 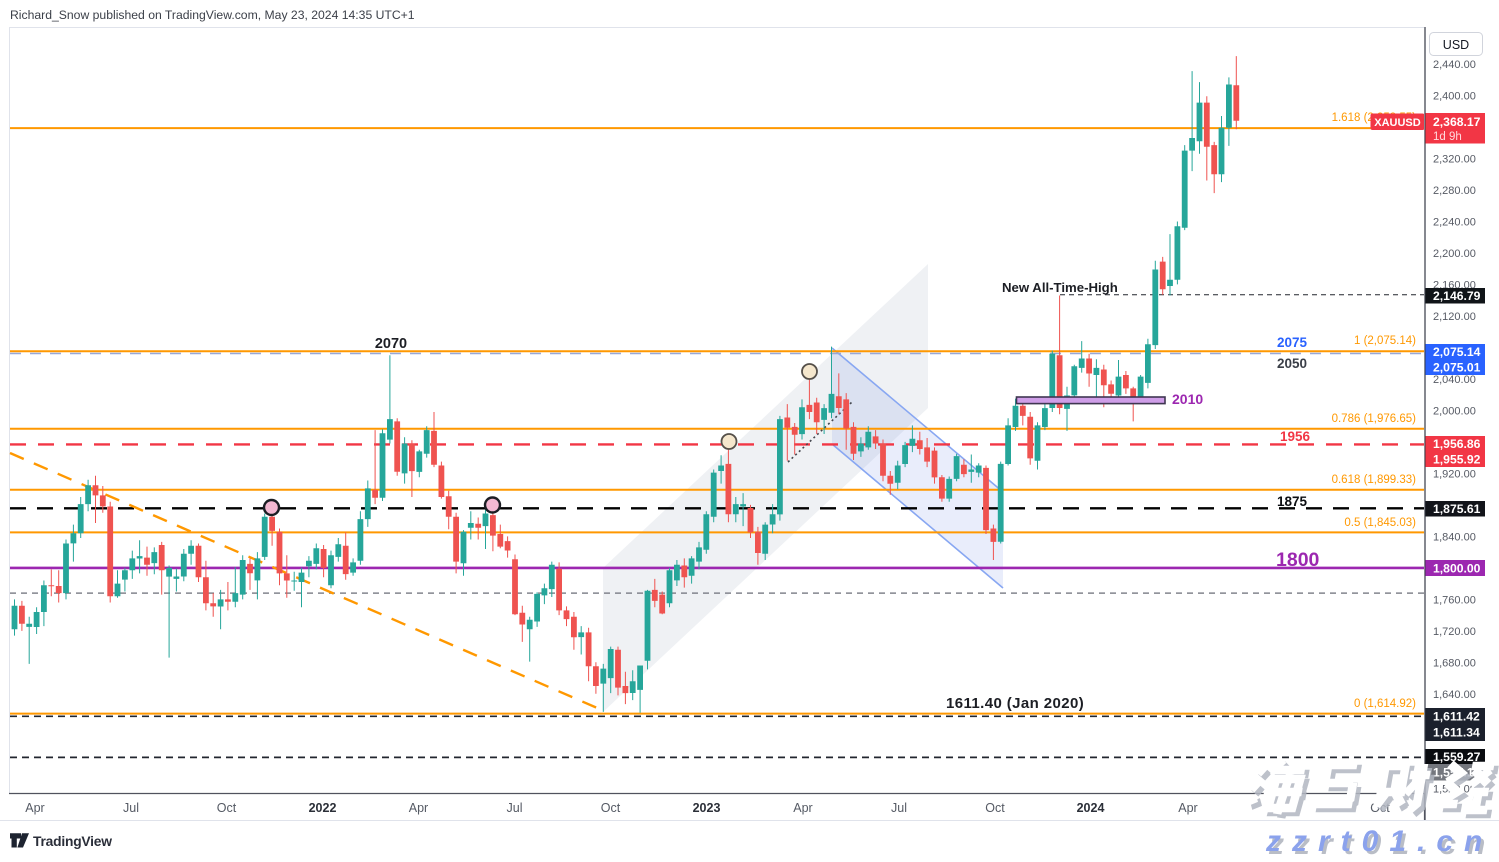 What do you see at coordinates (707, 808) in the screenshot?
I see `svg-text: 2023` at bounding box center [707, 808].